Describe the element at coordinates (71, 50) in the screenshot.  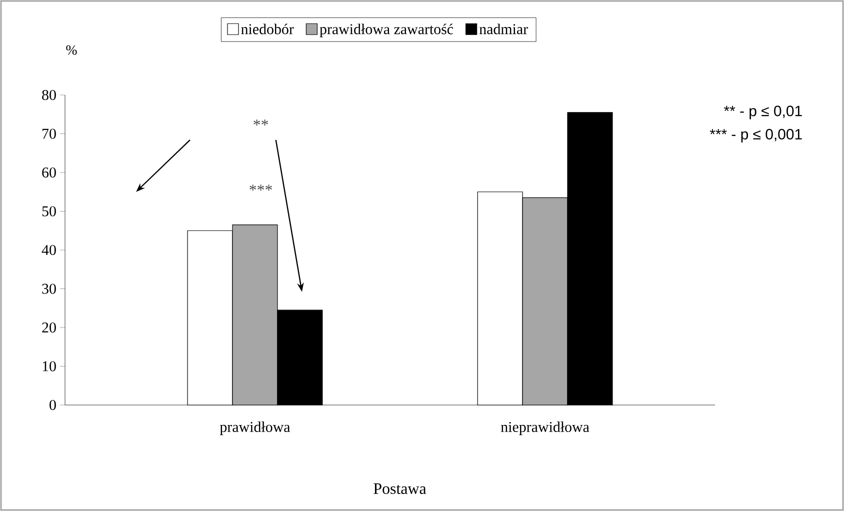
I see `y-axis-title: %` at that location.